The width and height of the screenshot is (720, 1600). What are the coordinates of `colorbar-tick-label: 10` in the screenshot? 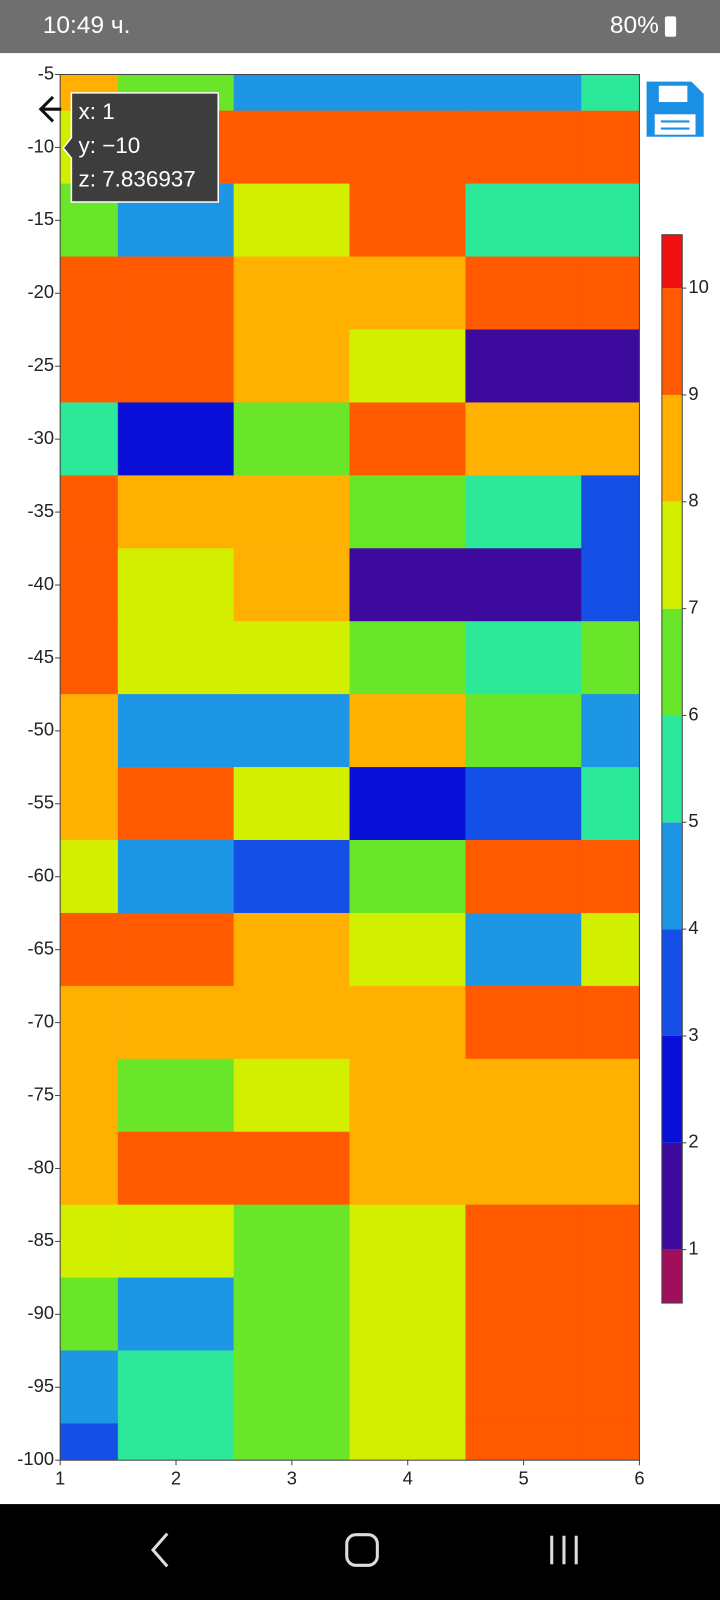 It's located at (698, 286).